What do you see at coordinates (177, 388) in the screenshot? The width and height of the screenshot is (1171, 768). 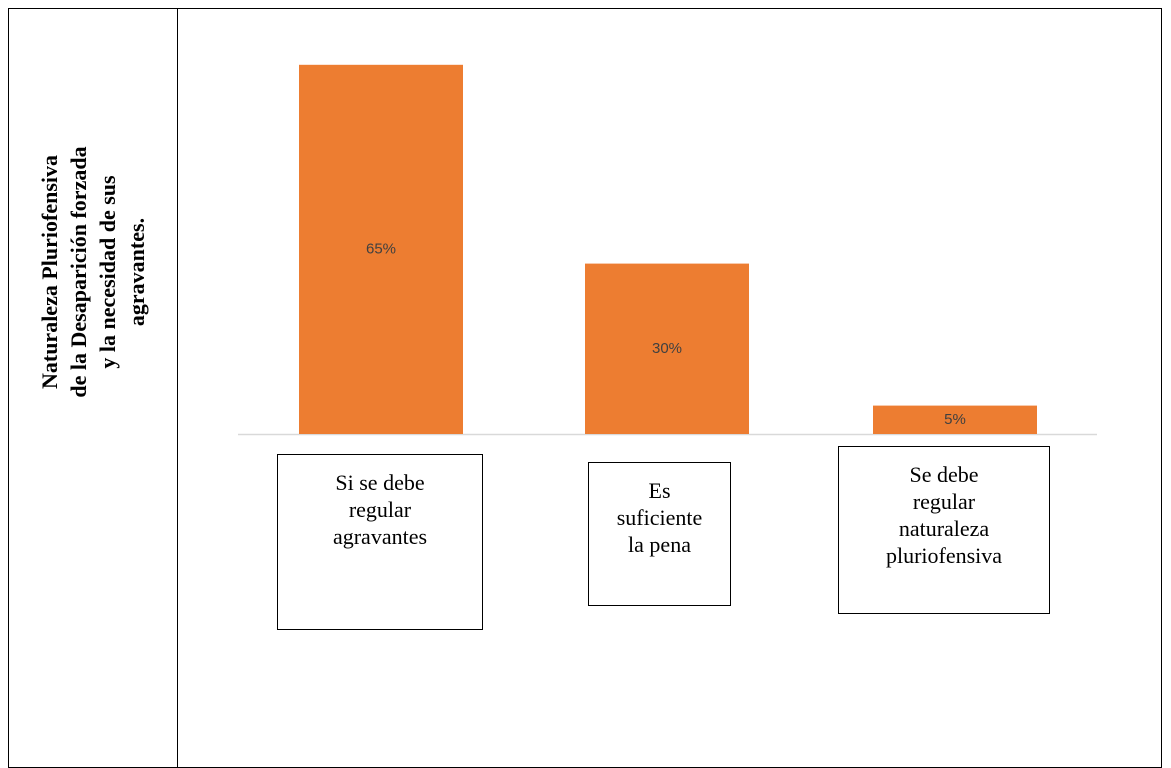 I see `column-divider` at bounding box center [177, 388].